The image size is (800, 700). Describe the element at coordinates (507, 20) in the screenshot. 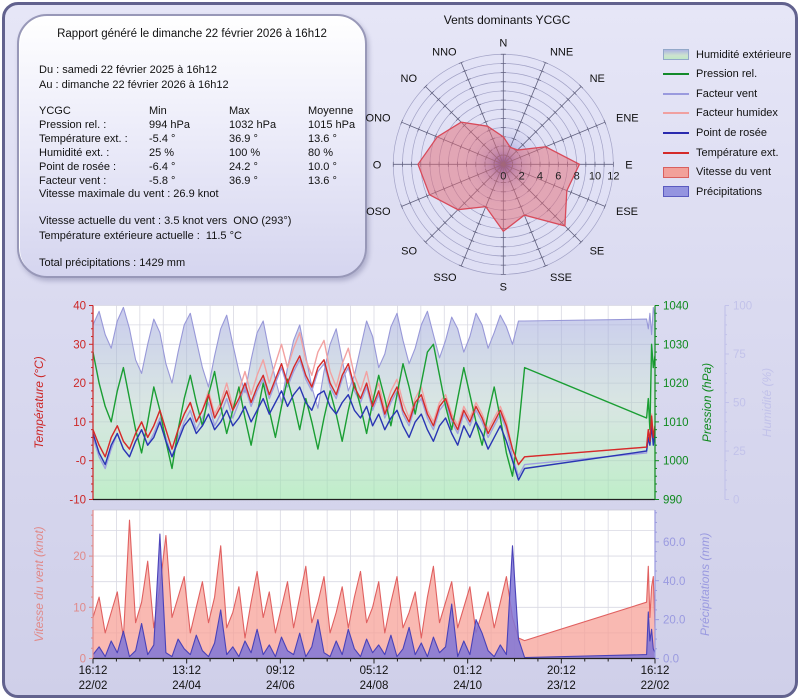

I see `windrose-title: Vents dominants YCGC` at that location.